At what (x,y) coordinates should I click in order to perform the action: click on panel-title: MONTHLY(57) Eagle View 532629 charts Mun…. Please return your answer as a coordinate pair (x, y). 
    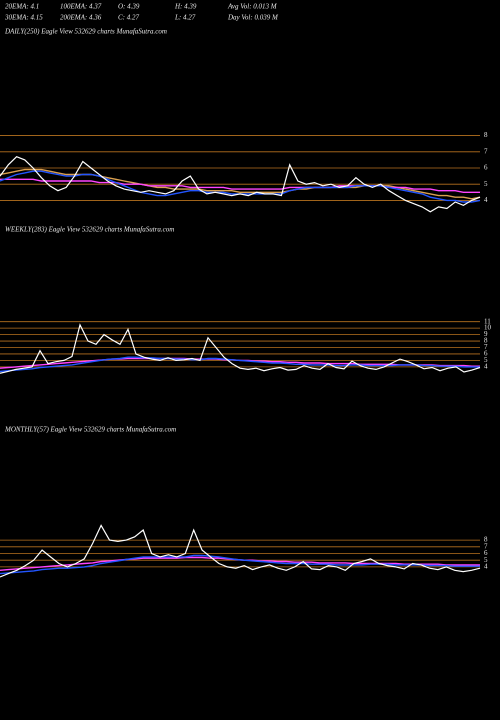
    Looking at the image, I should click on (90, 430).